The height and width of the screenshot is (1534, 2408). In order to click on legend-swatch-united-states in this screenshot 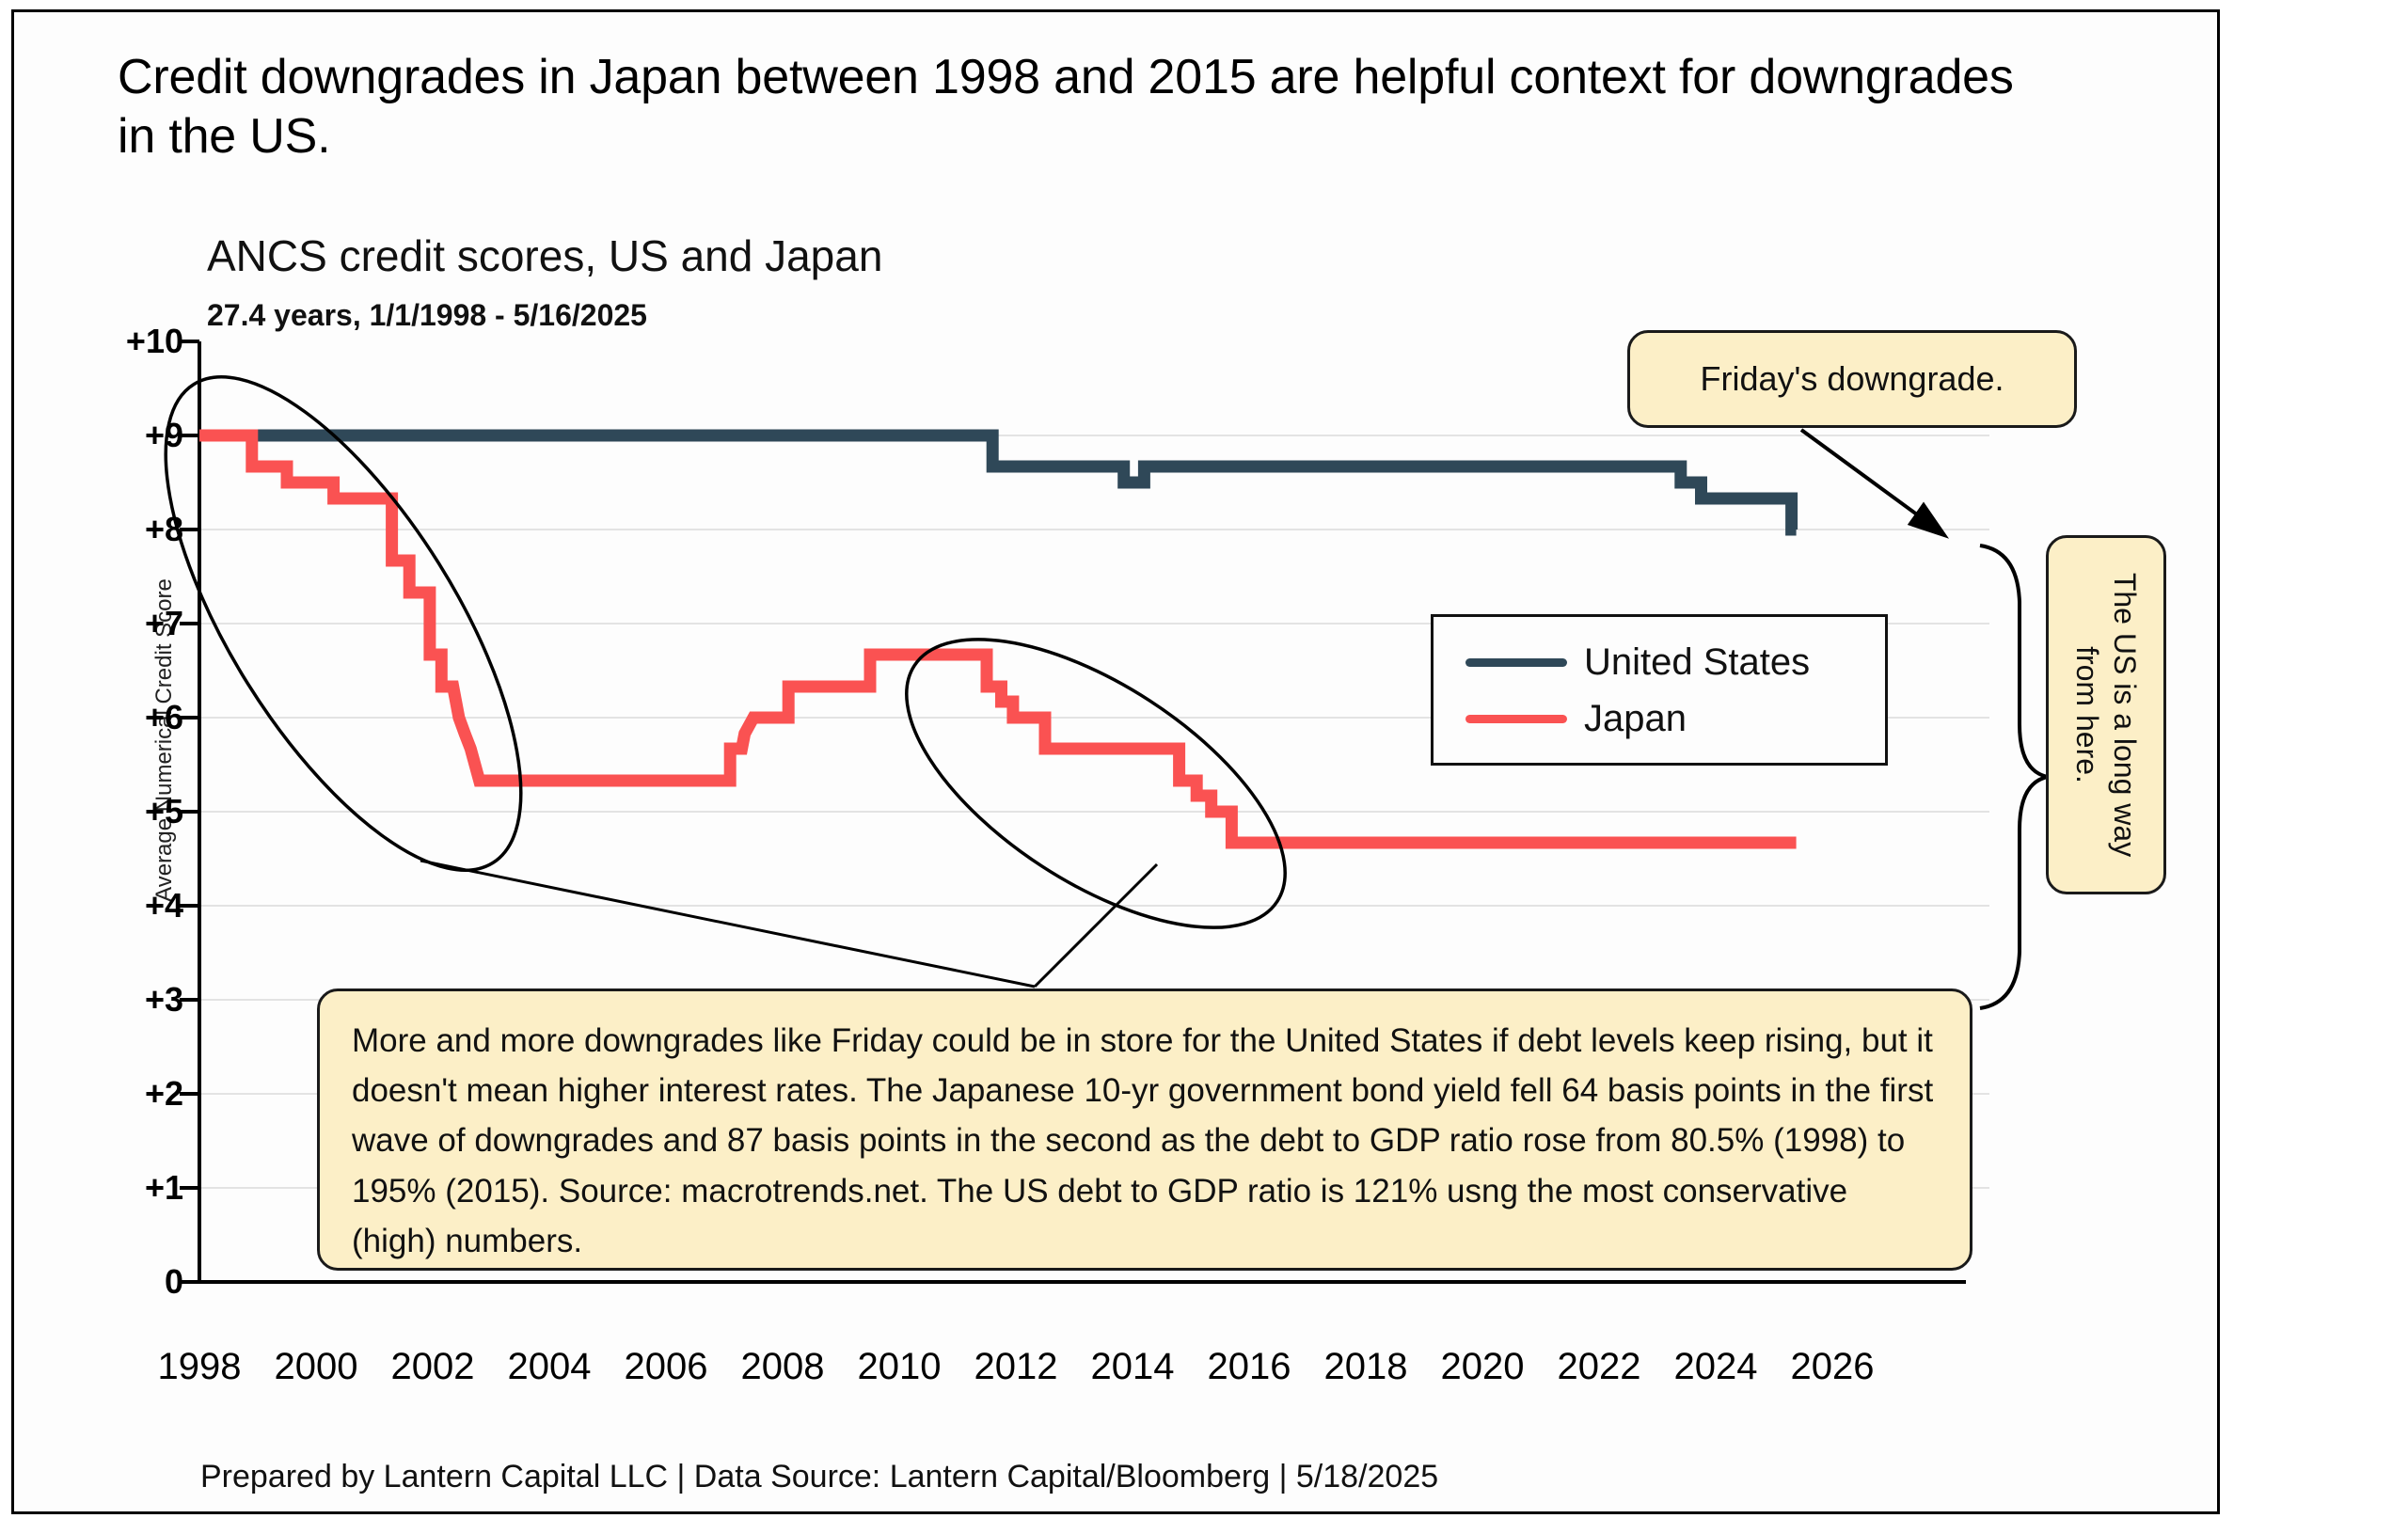, I will do `click(1516, 662)`.